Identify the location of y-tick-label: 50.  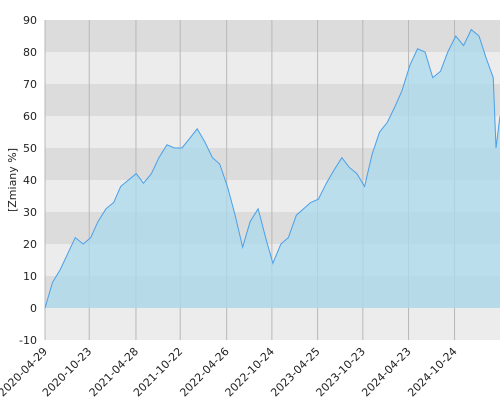
(30, 148).